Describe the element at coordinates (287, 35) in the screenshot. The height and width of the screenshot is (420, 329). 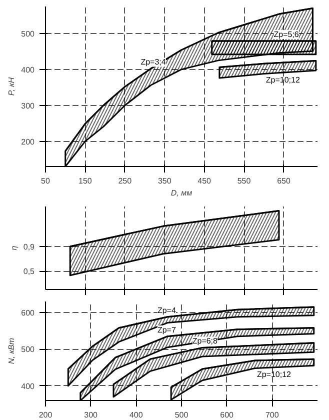
I see `series-label: Zp=5;6` at that location.